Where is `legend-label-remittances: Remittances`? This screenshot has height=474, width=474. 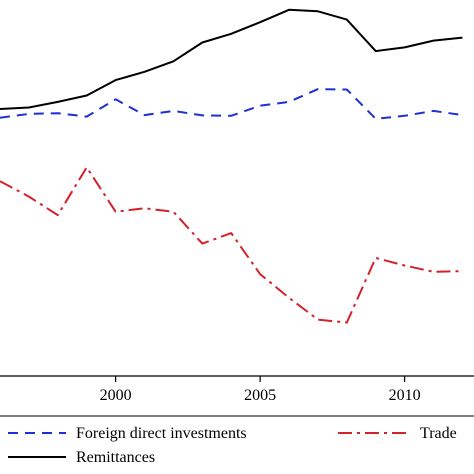
legend-label-remittances: Remittances is located at coordinates (115, 457).